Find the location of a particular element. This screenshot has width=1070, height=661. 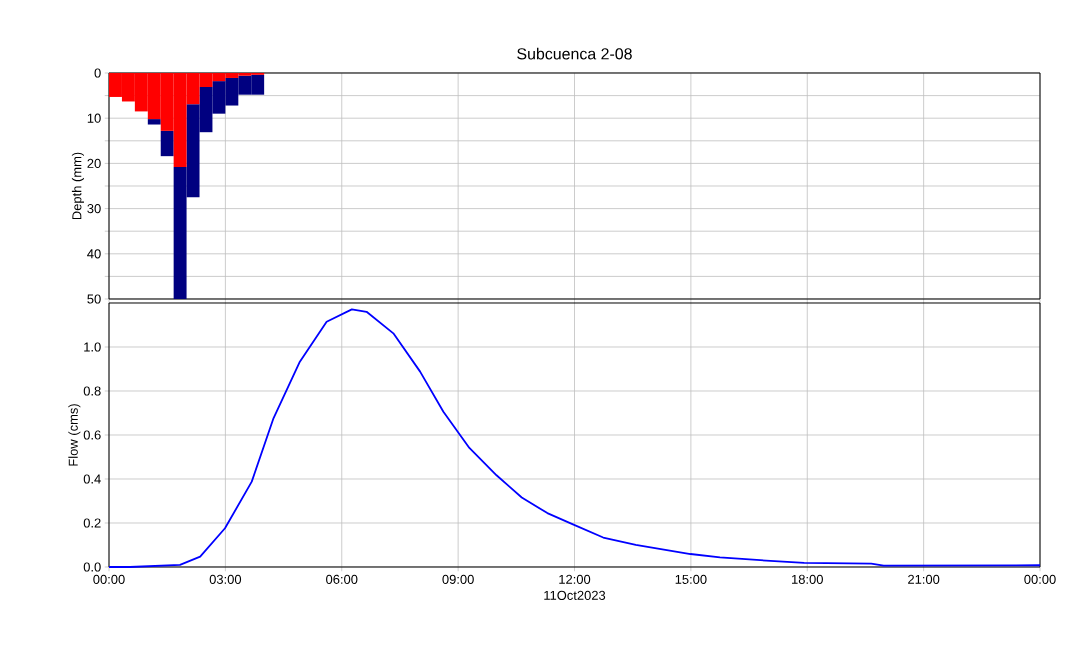

y-tick-label: 0.6 is located at coordinates (92, 435).